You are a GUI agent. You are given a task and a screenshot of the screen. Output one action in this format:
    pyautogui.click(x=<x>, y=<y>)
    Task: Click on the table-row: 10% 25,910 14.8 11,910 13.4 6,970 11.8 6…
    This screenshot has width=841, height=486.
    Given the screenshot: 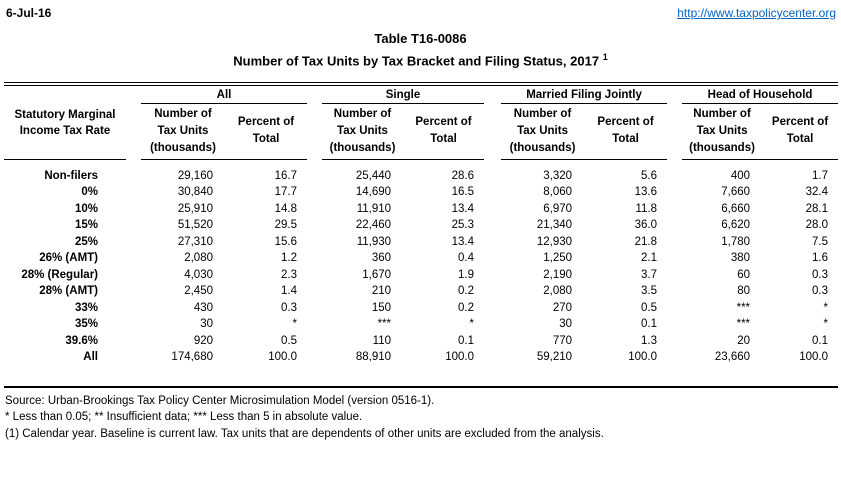 What is the action you would take?
    pyautogui.click(x=421, y=209)
    